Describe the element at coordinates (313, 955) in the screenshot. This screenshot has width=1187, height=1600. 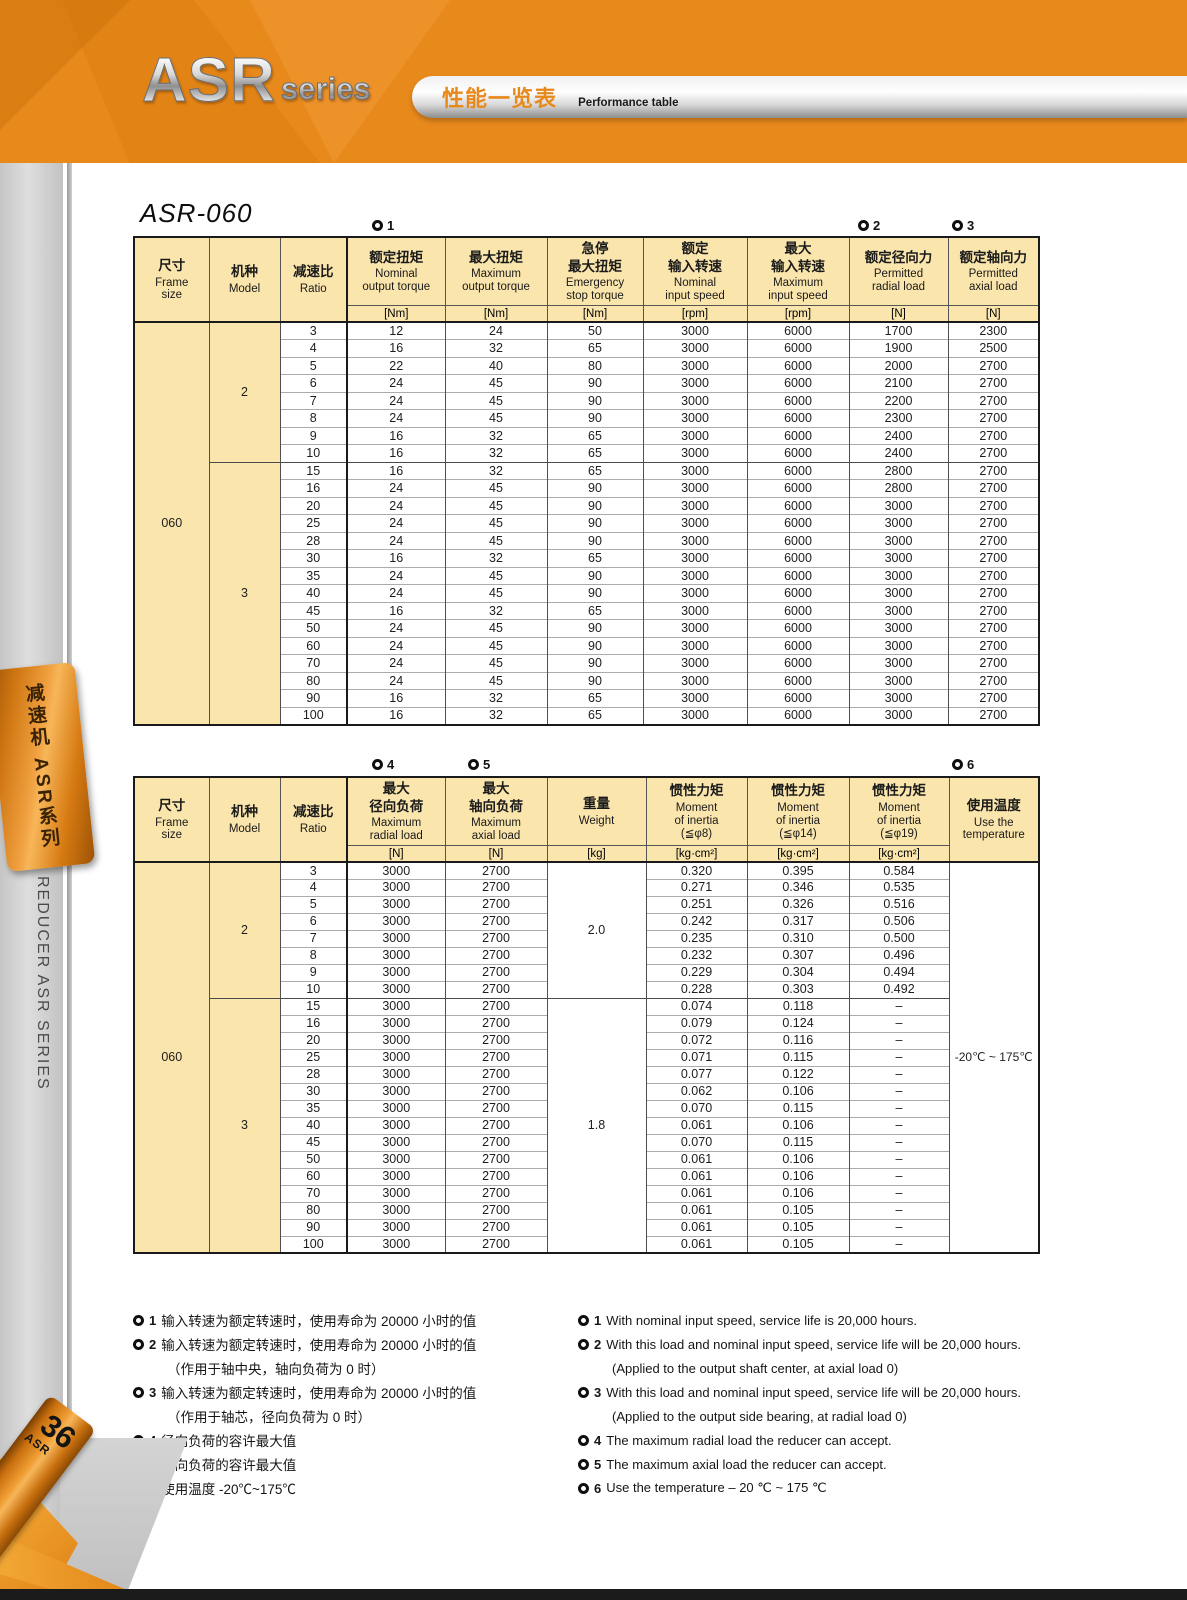
I see `ratio-cell: 8` at that location.